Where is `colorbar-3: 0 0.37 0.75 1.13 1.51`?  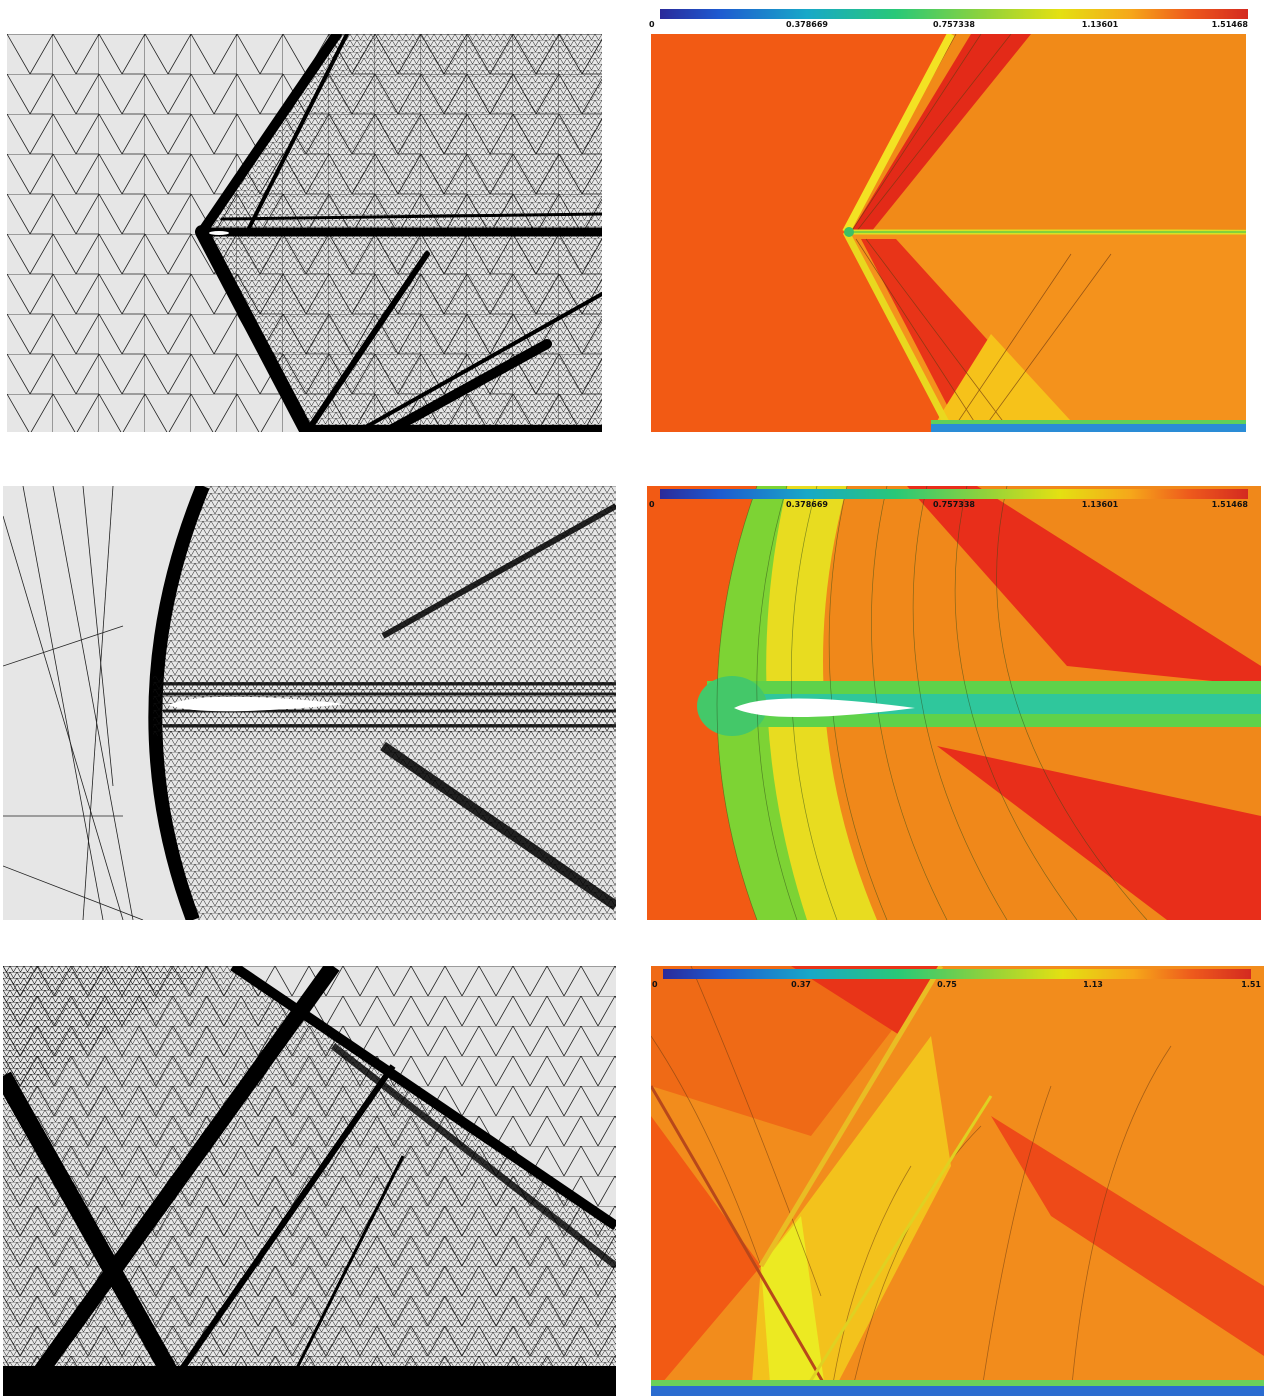
colorbar-3: 0 0.37 0.75 1.13 1.51 is located at coordinates (956, 980).